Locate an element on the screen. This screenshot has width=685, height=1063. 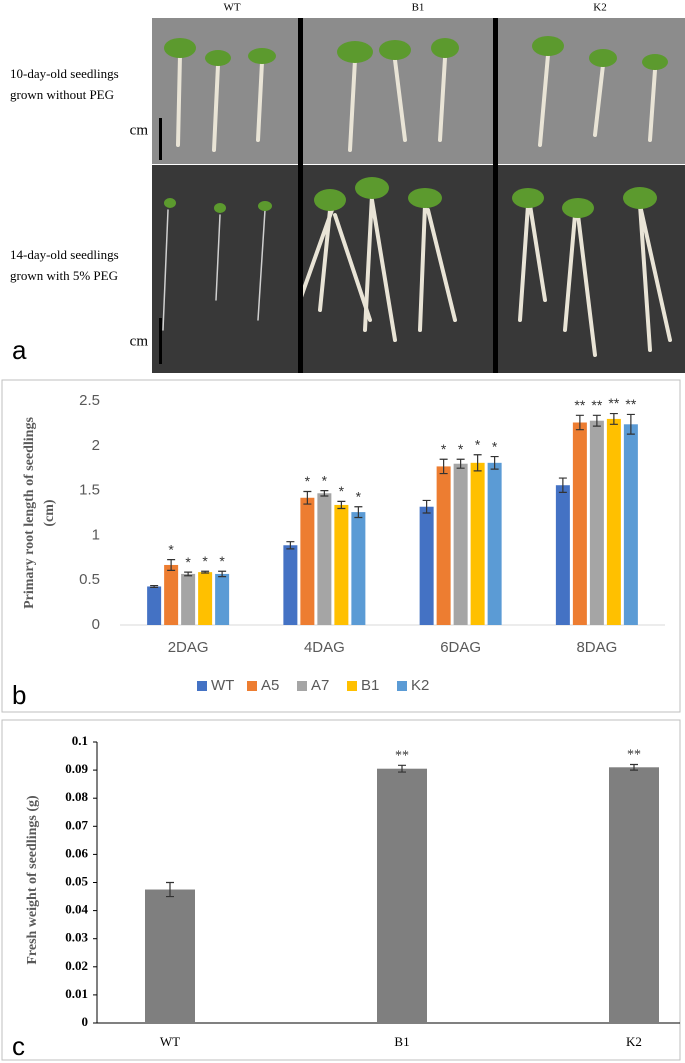
x-tick-label: 4DAG is located at coordinates (324, 647).